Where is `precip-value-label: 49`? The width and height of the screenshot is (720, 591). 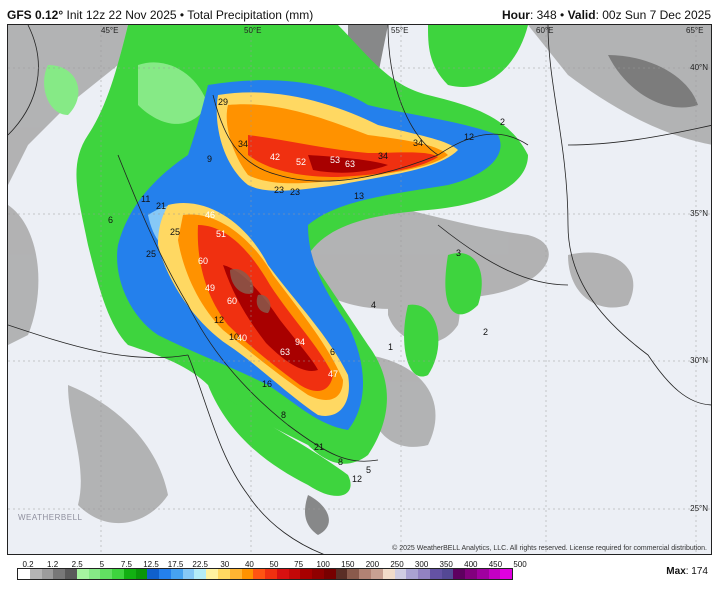
precip-value-label: 49 is located at coordinates (210, 288).